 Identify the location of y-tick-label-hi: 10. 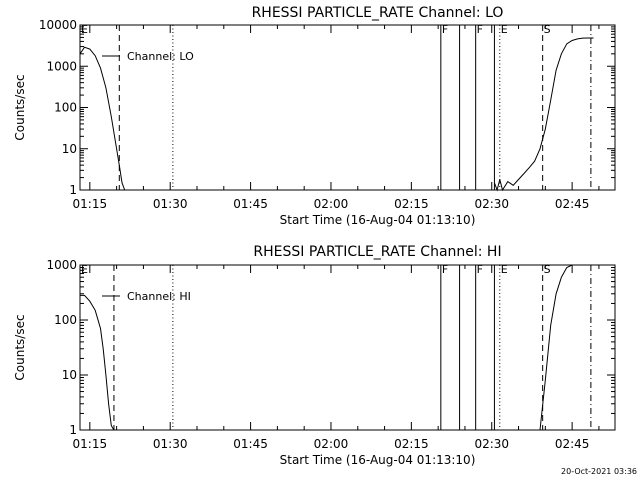
(69, 375).